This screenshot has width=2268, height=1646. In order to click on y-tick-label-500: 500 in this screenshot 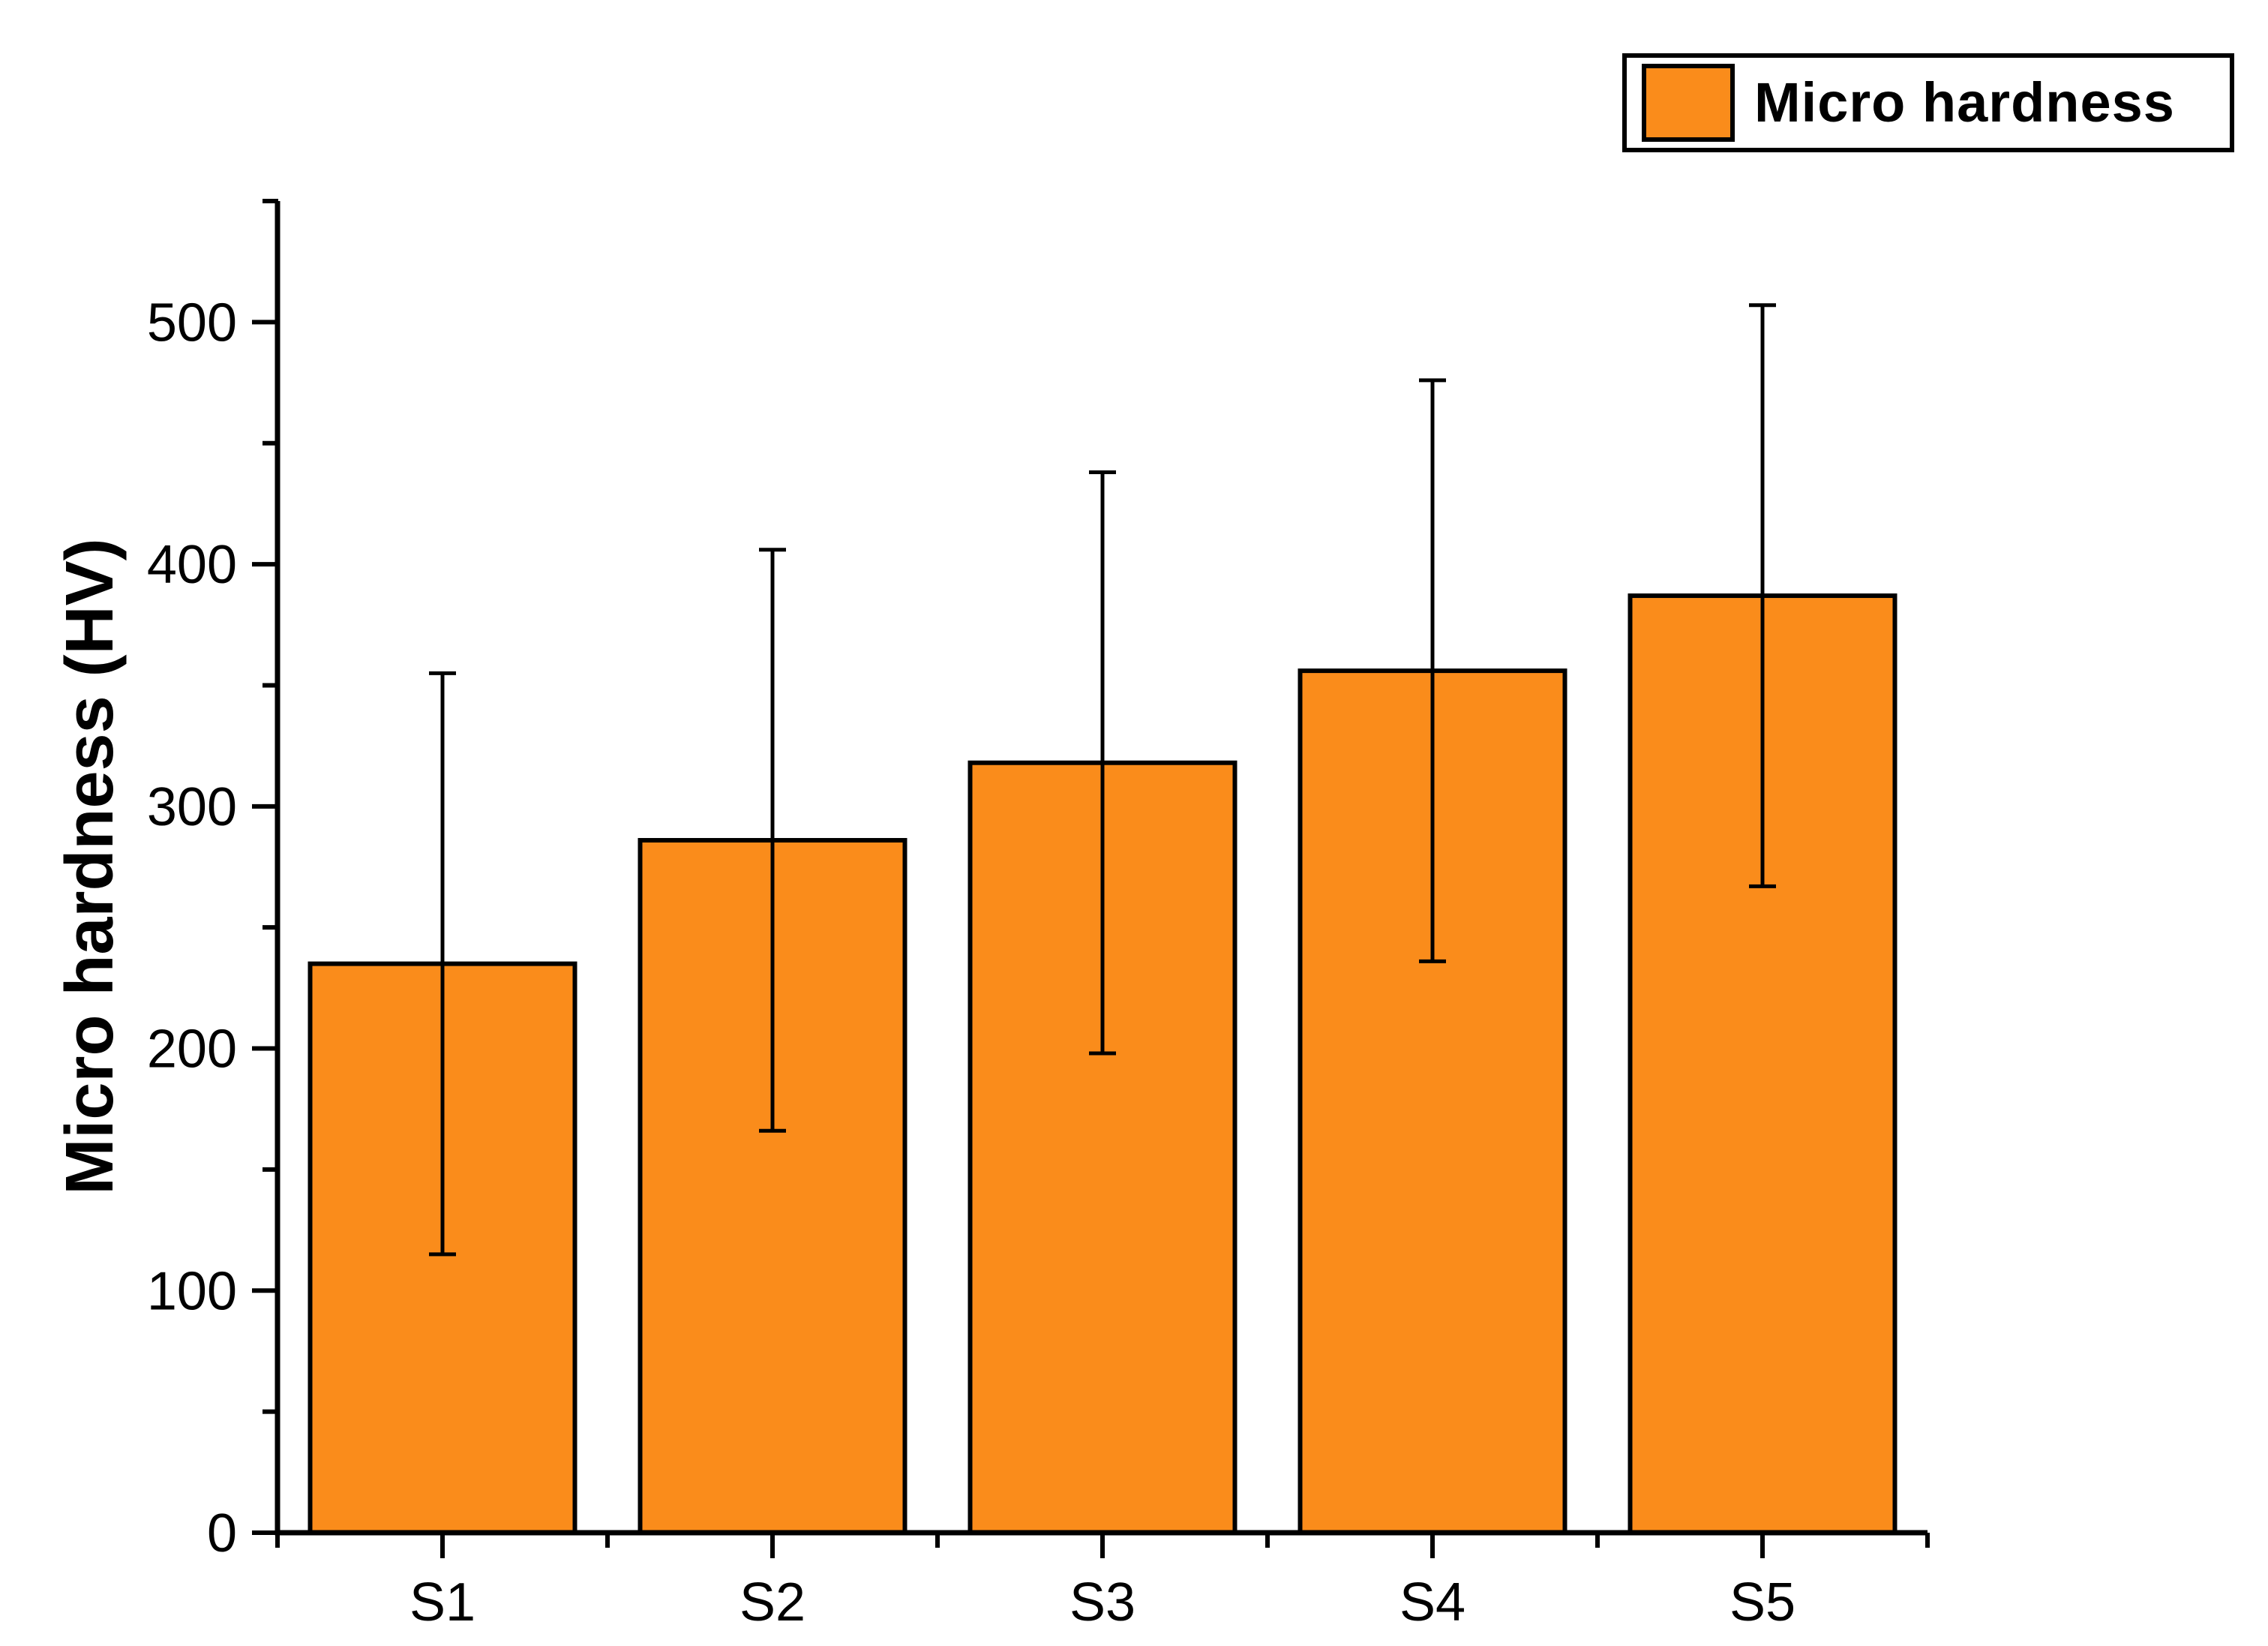, I will do `click(192, 323)`.